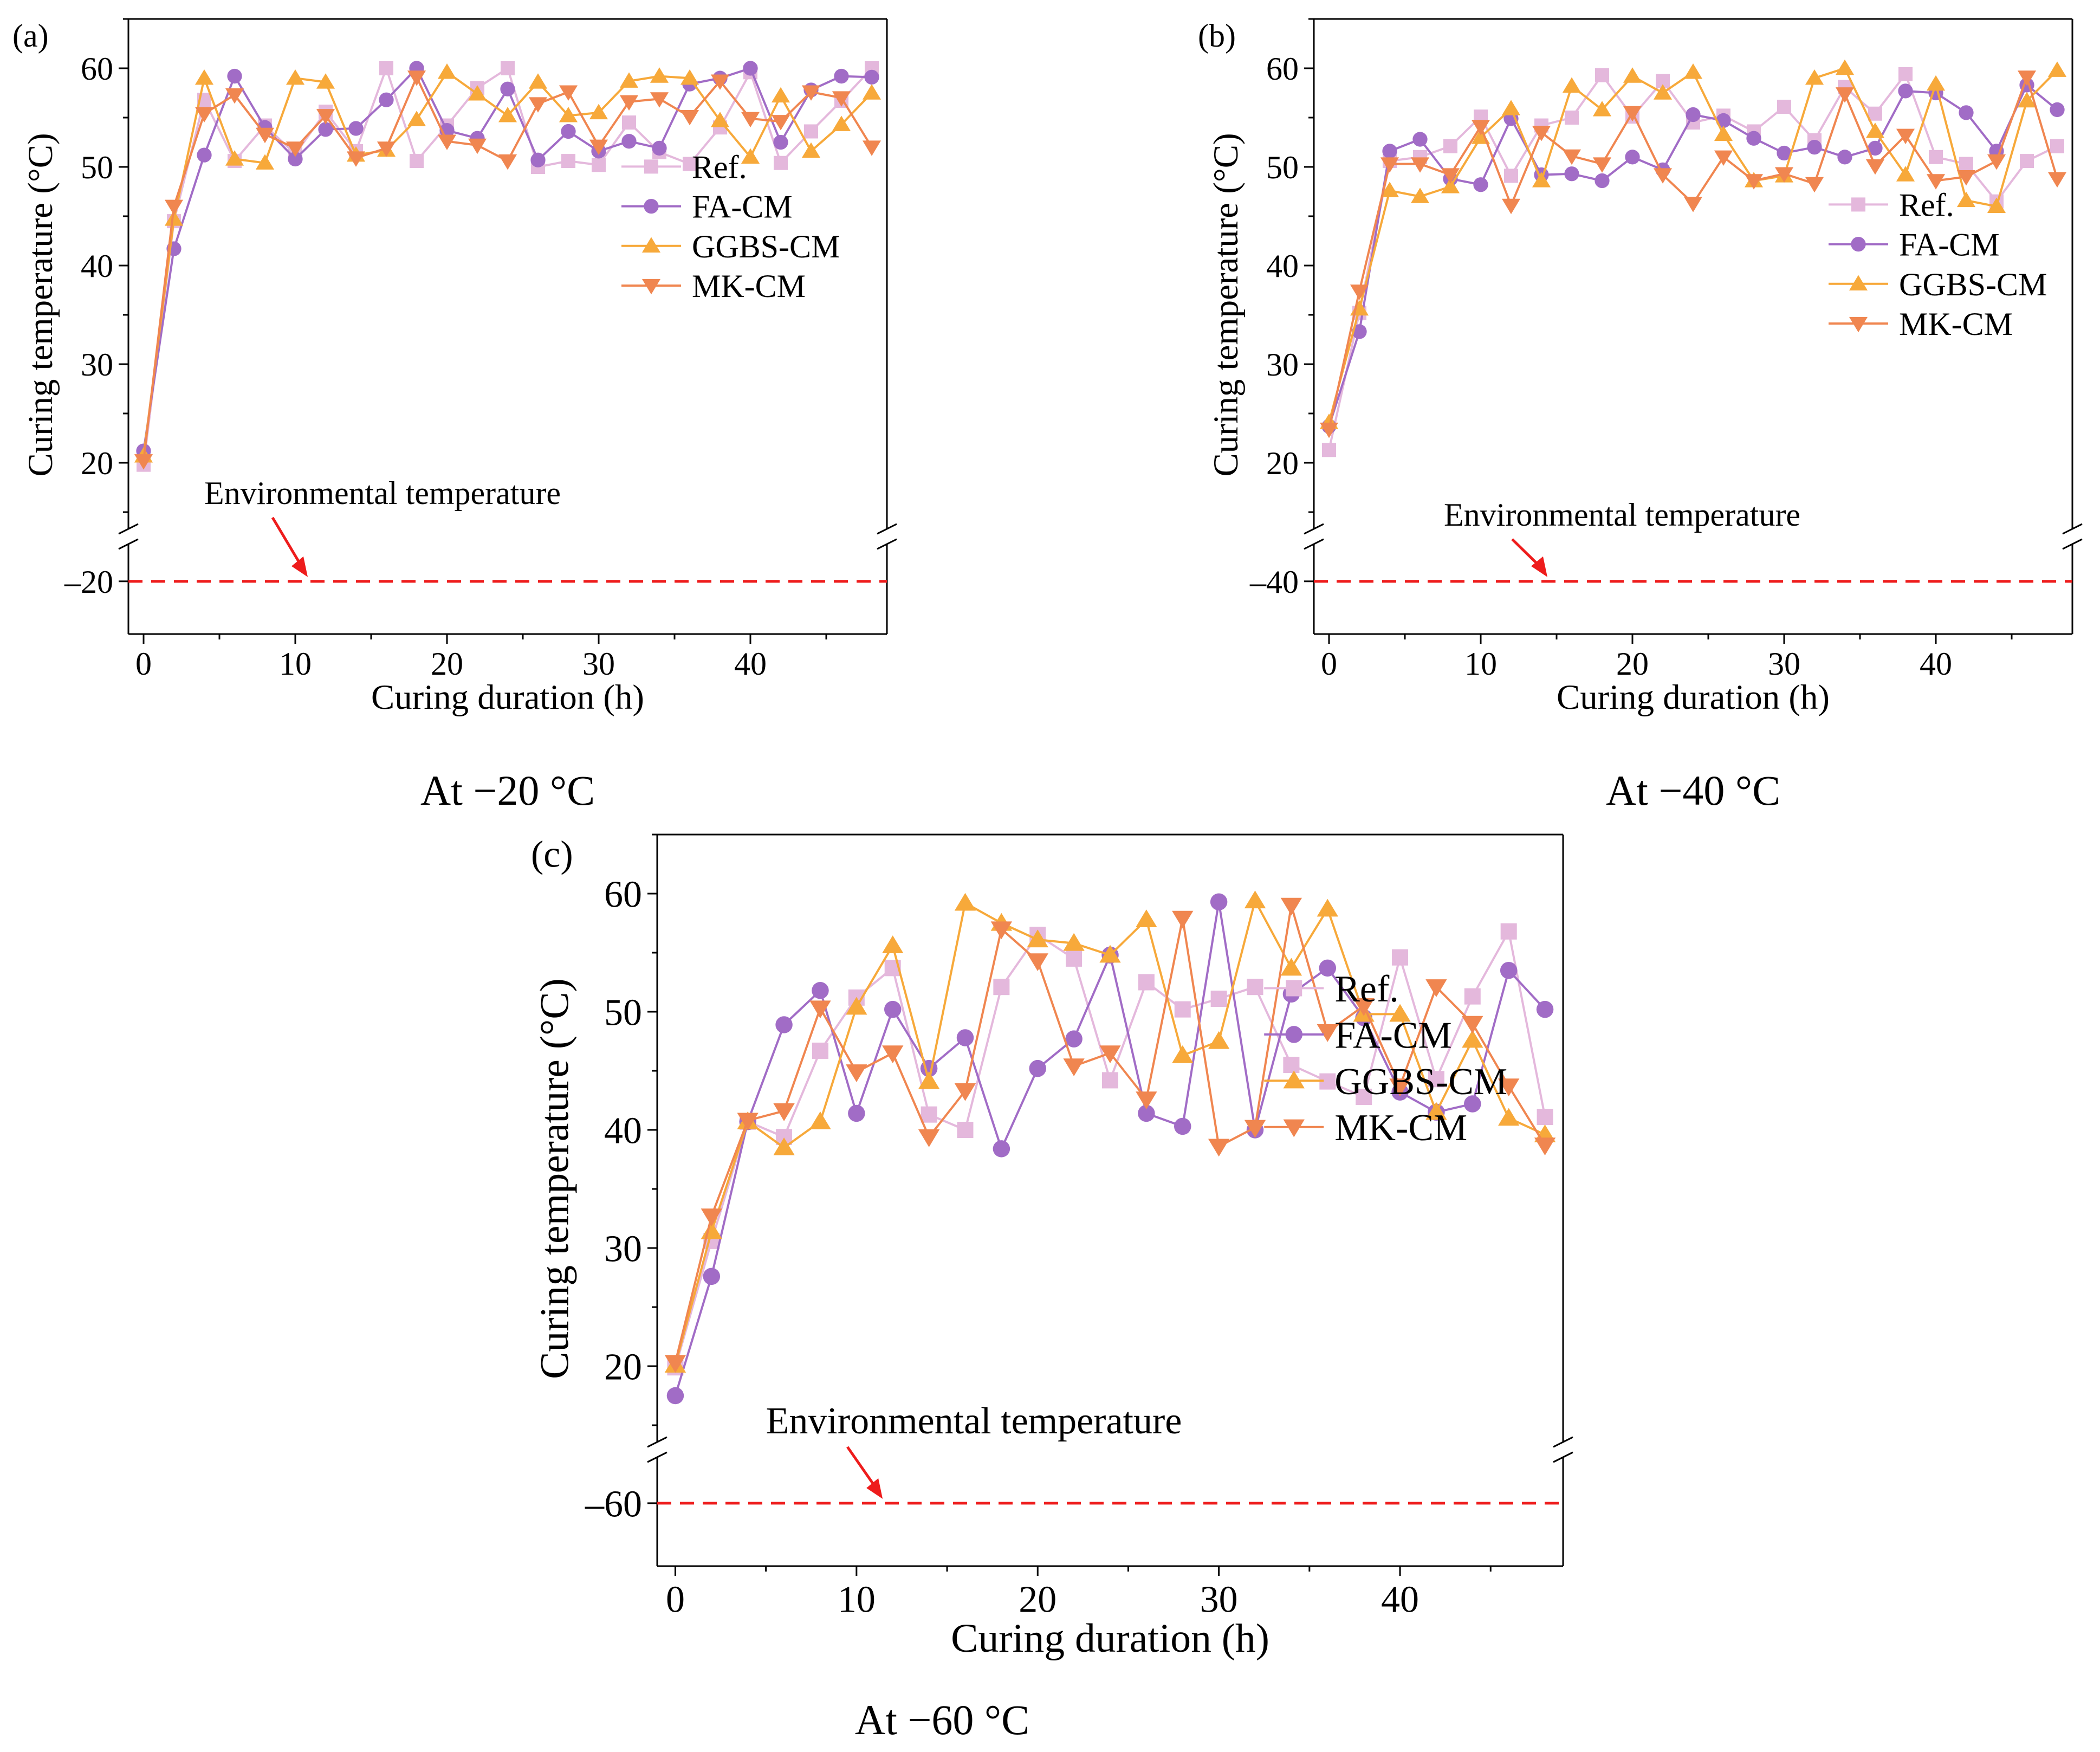 This screenshot has height=1752, width=2100. Describe the element at coordinates (1110, 1149) in the screenshot. I see `series-ref-` at that location.